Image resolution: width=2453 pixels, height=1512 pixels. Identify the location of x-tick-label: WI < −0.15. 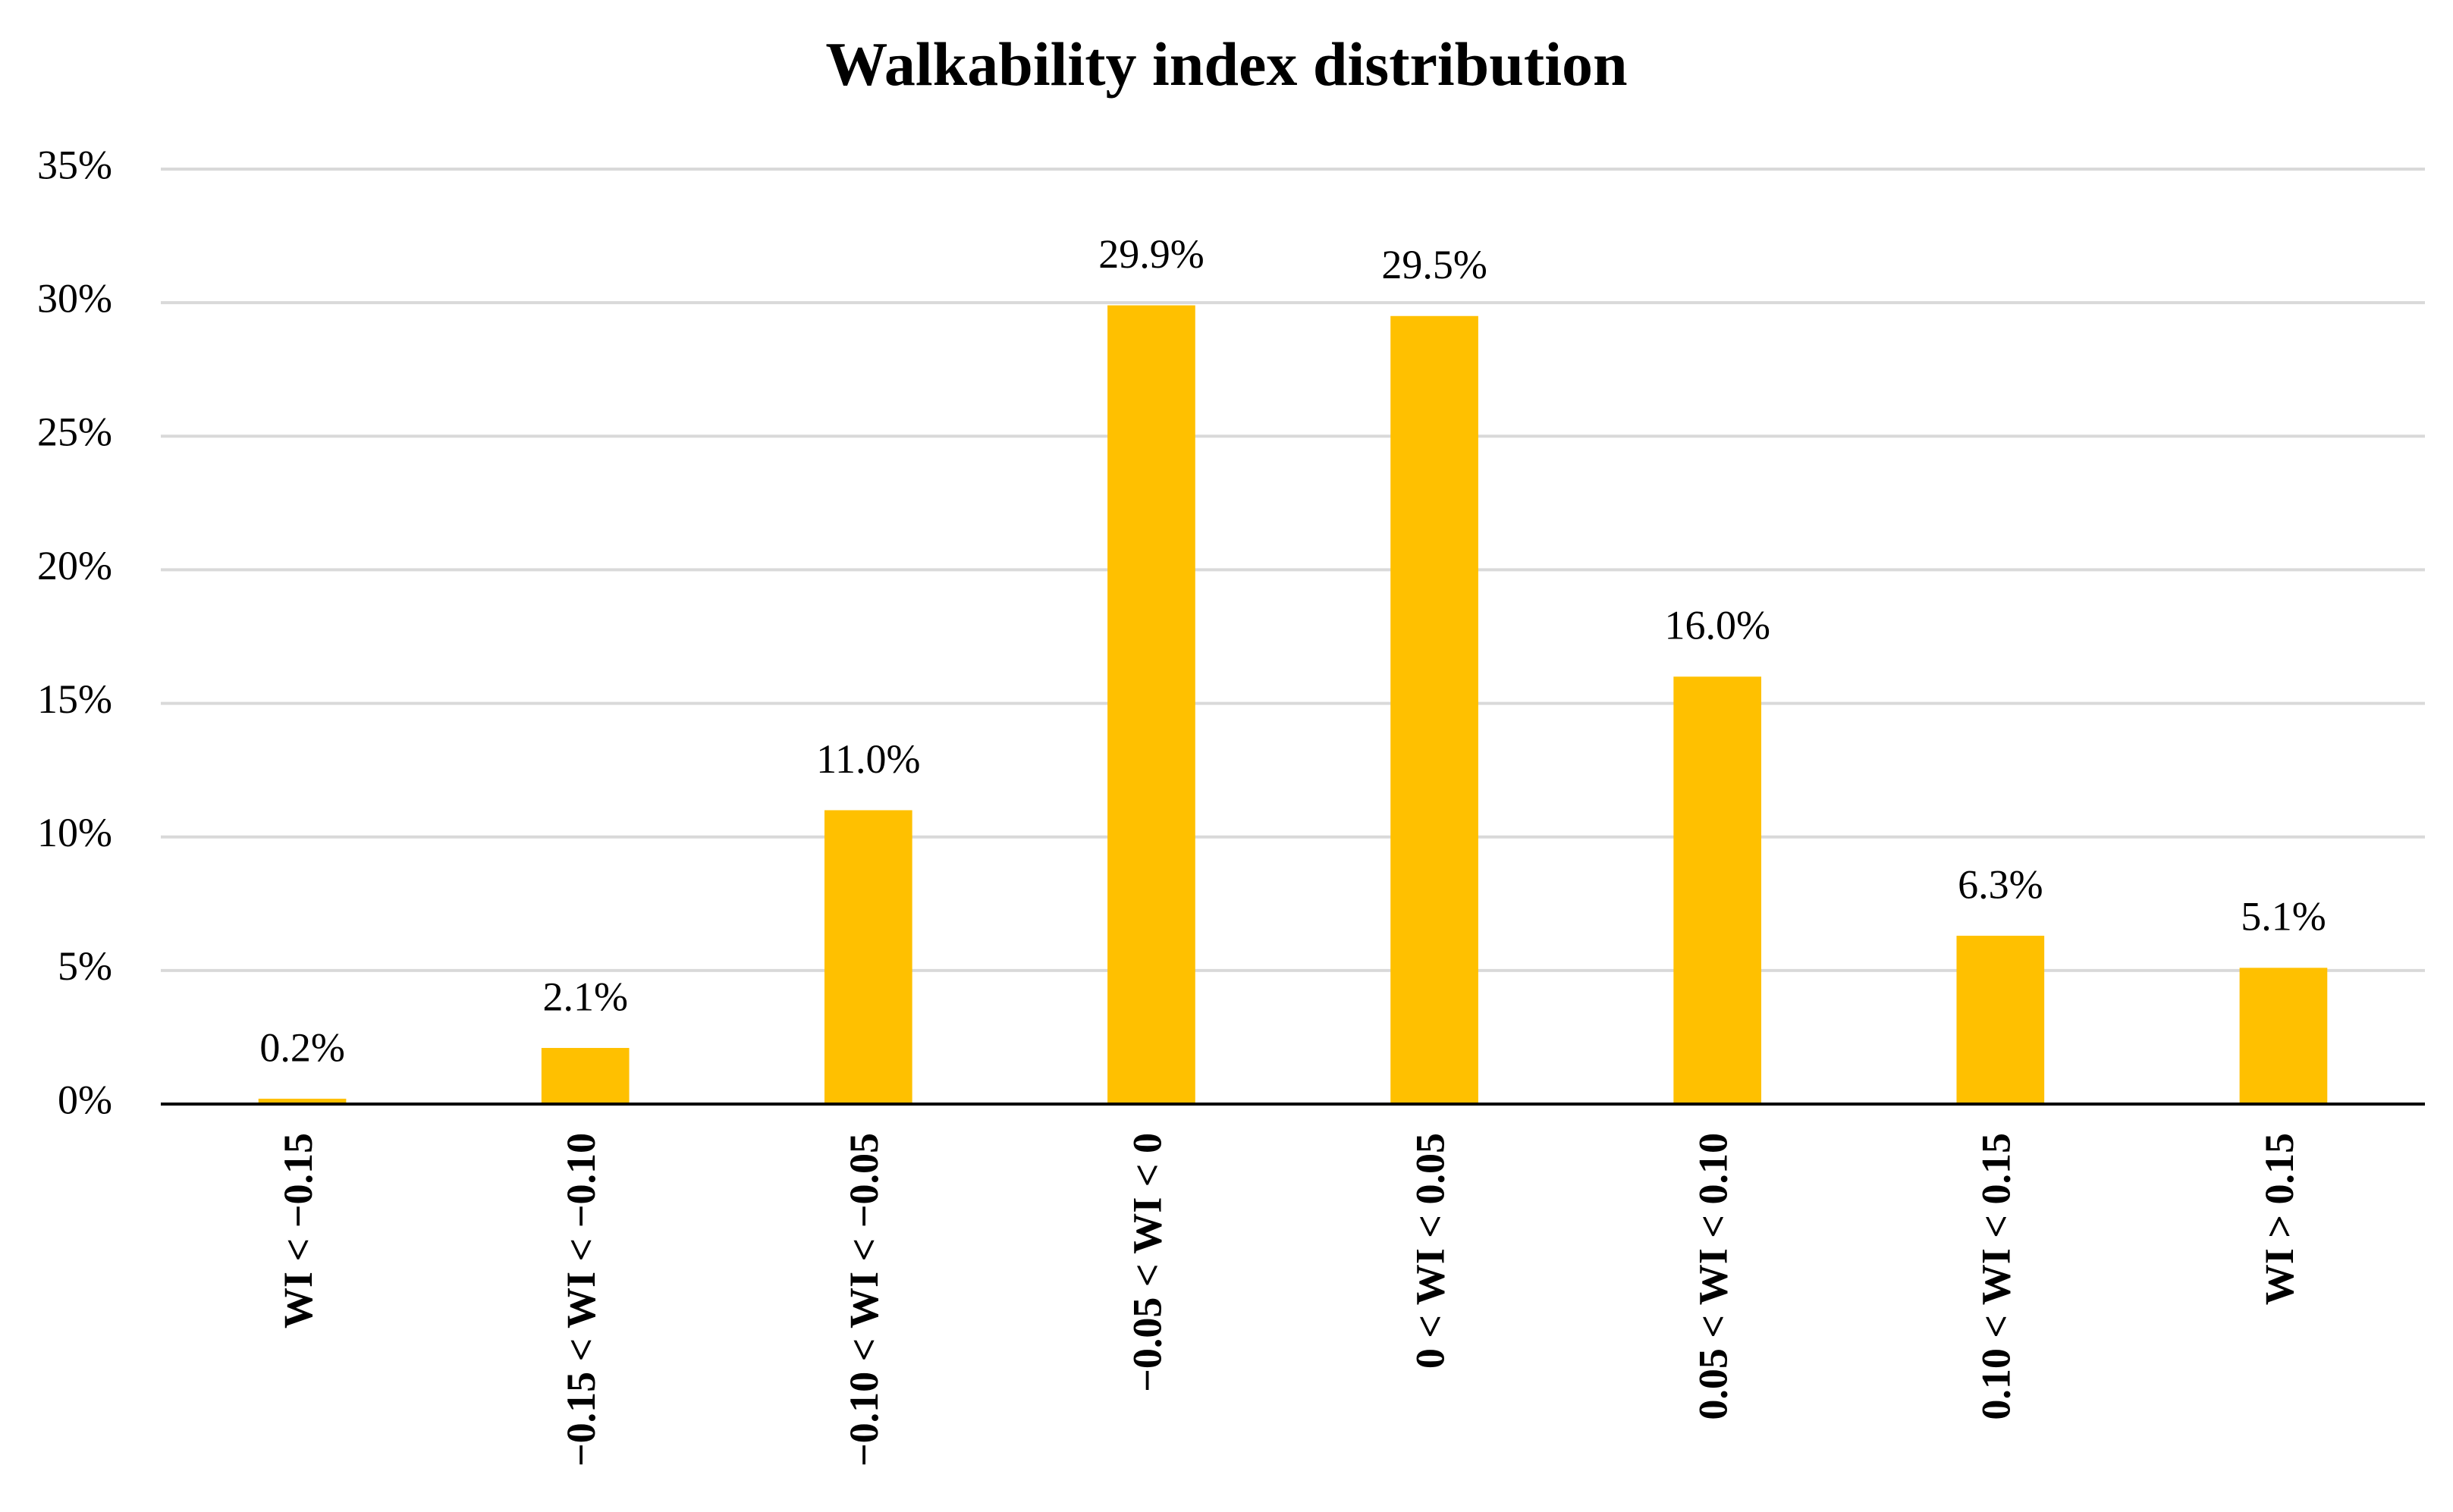
(298, 1230).